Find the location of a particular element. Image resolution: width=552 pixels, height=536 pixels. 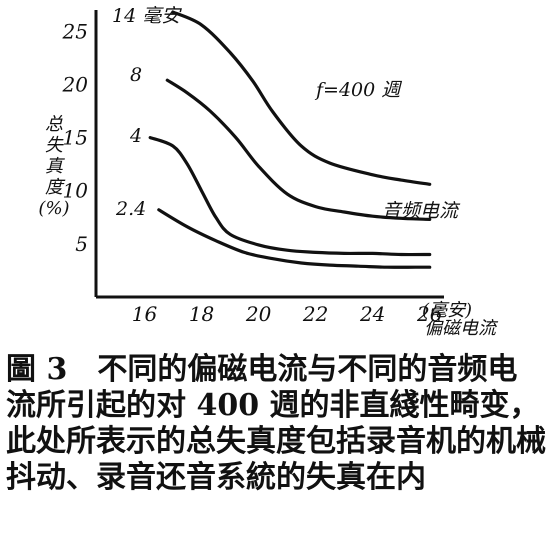

x-tick-label: 24 is located at coordinates (372, 314).